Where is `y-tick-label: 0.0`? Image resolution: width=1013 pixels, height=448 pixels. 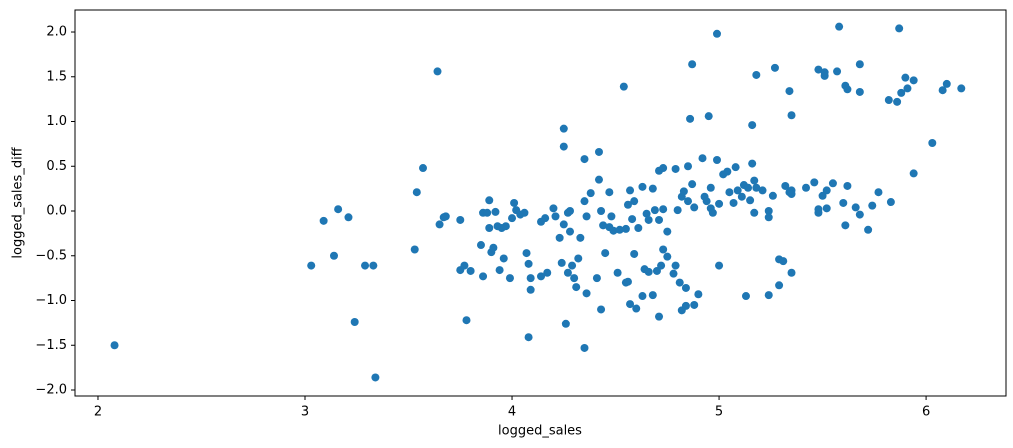
y-tick-label: 0.0 is located at coordinates (56, 211).